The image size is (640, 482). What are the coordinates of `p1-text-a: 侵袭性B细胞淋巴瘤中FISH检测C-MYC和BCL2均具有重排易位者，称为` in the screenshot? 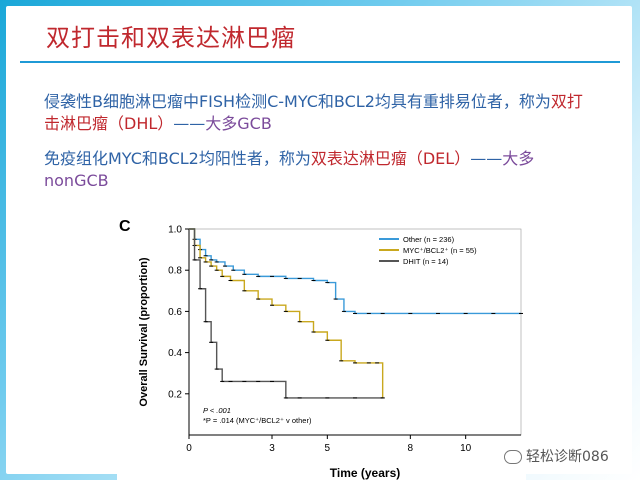 It's located at (297, 101).